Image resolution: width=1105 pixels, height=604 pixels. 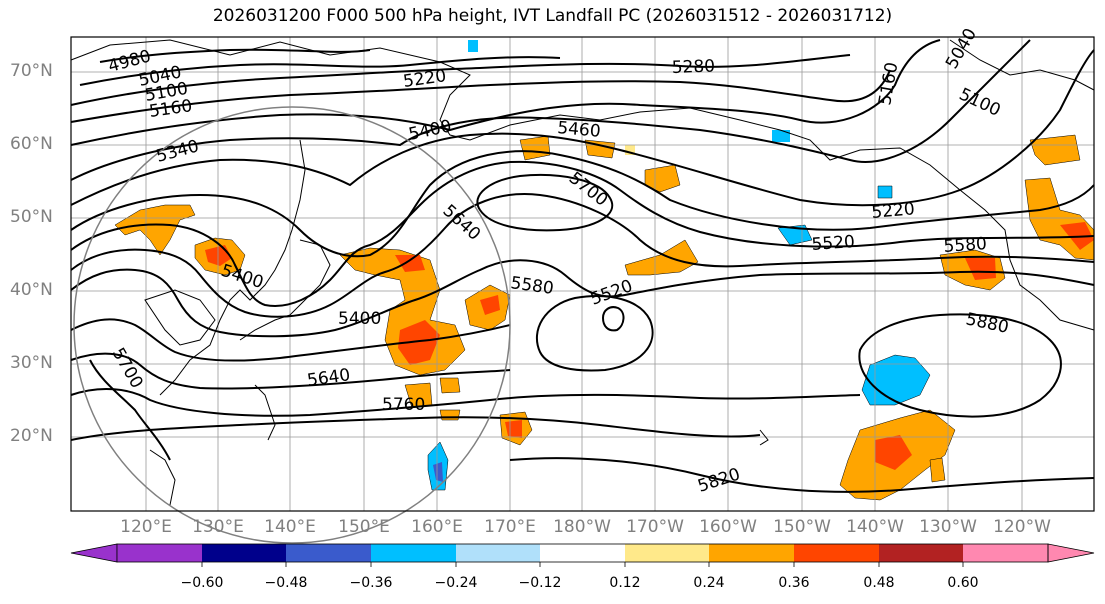 What do you see at coordinates (802, 527) in the screenshot?
I see `lon-label: 150°W` at bounding box center [802, 527].